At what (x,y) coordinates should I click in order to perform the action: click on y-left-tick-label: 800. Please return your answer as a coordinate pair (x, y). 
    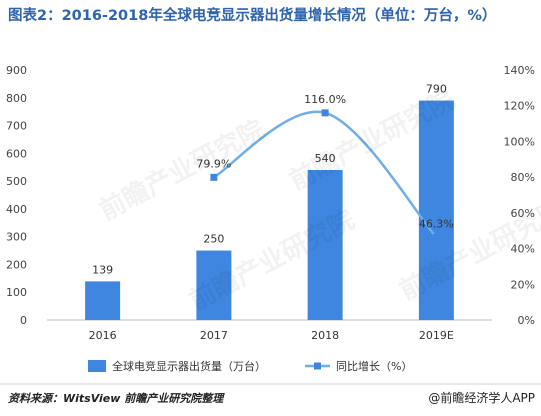
    Looking at the image, I should click on (16, 98).